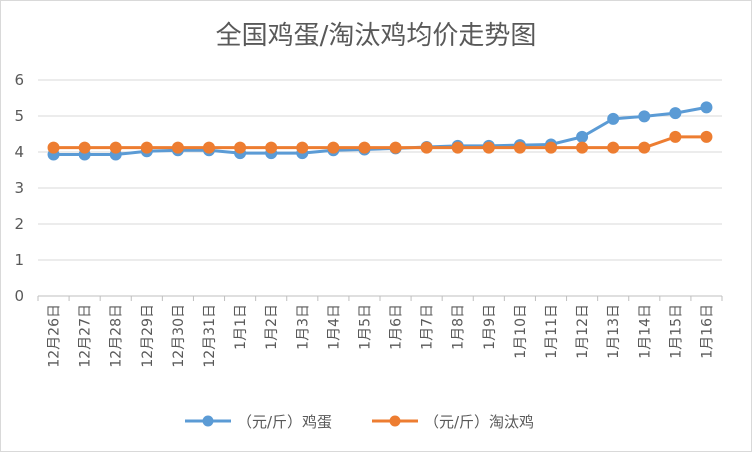 Image resolution: width=752 pixels, height=452 pixels. Describe the element at coordinates (19, 224) in the screenshot. I see `y-tick-label: 2` at that location.